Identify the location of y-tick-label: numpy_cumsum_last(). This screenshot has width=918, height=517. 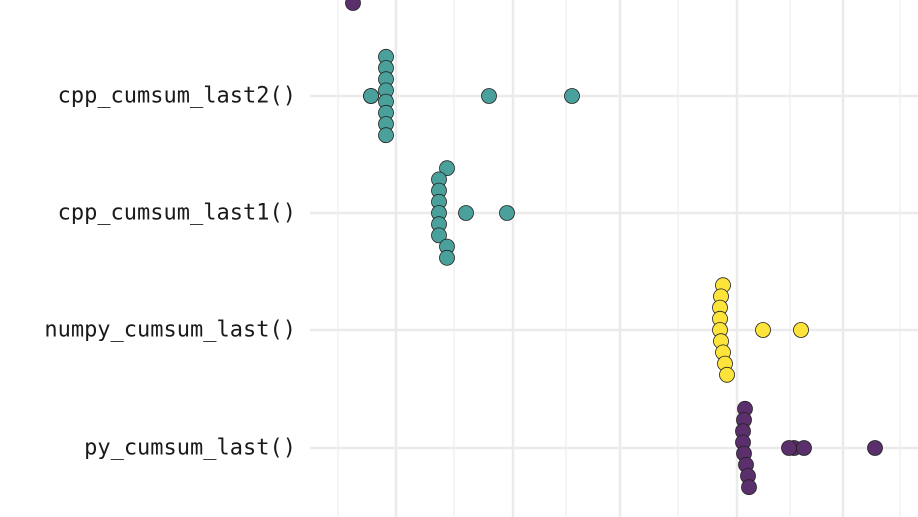
(170, 330).